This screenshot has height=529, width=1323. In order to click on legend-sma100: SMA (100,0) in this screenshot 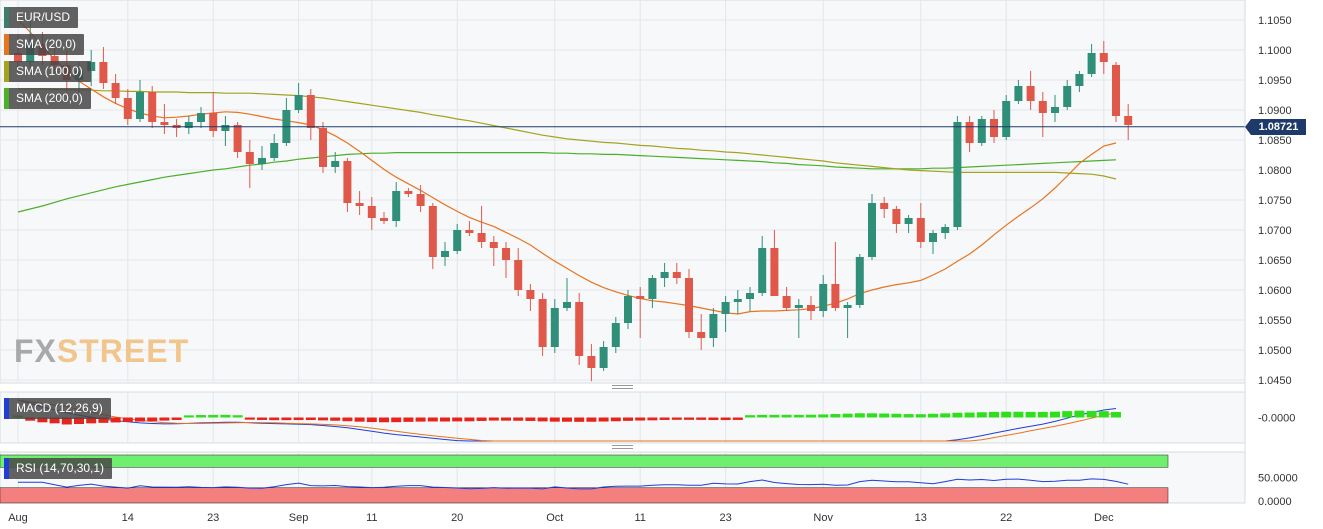, I will do `click(47, 71)`.